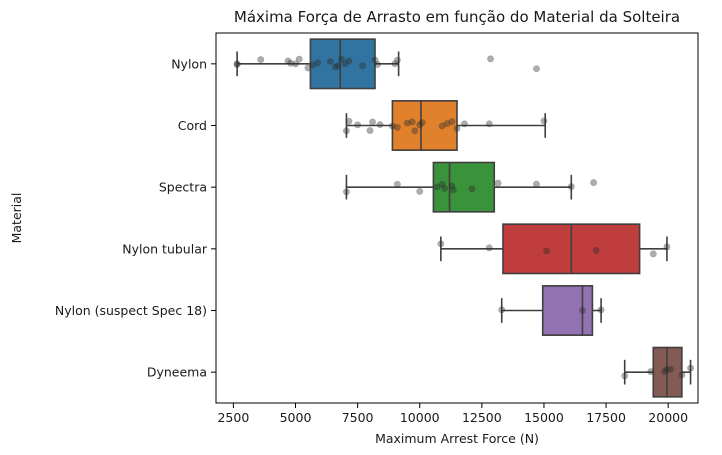 The width and height of the screenshot is (722, 455). I want to click on x-tick-label: 15000, so click(544, 417).